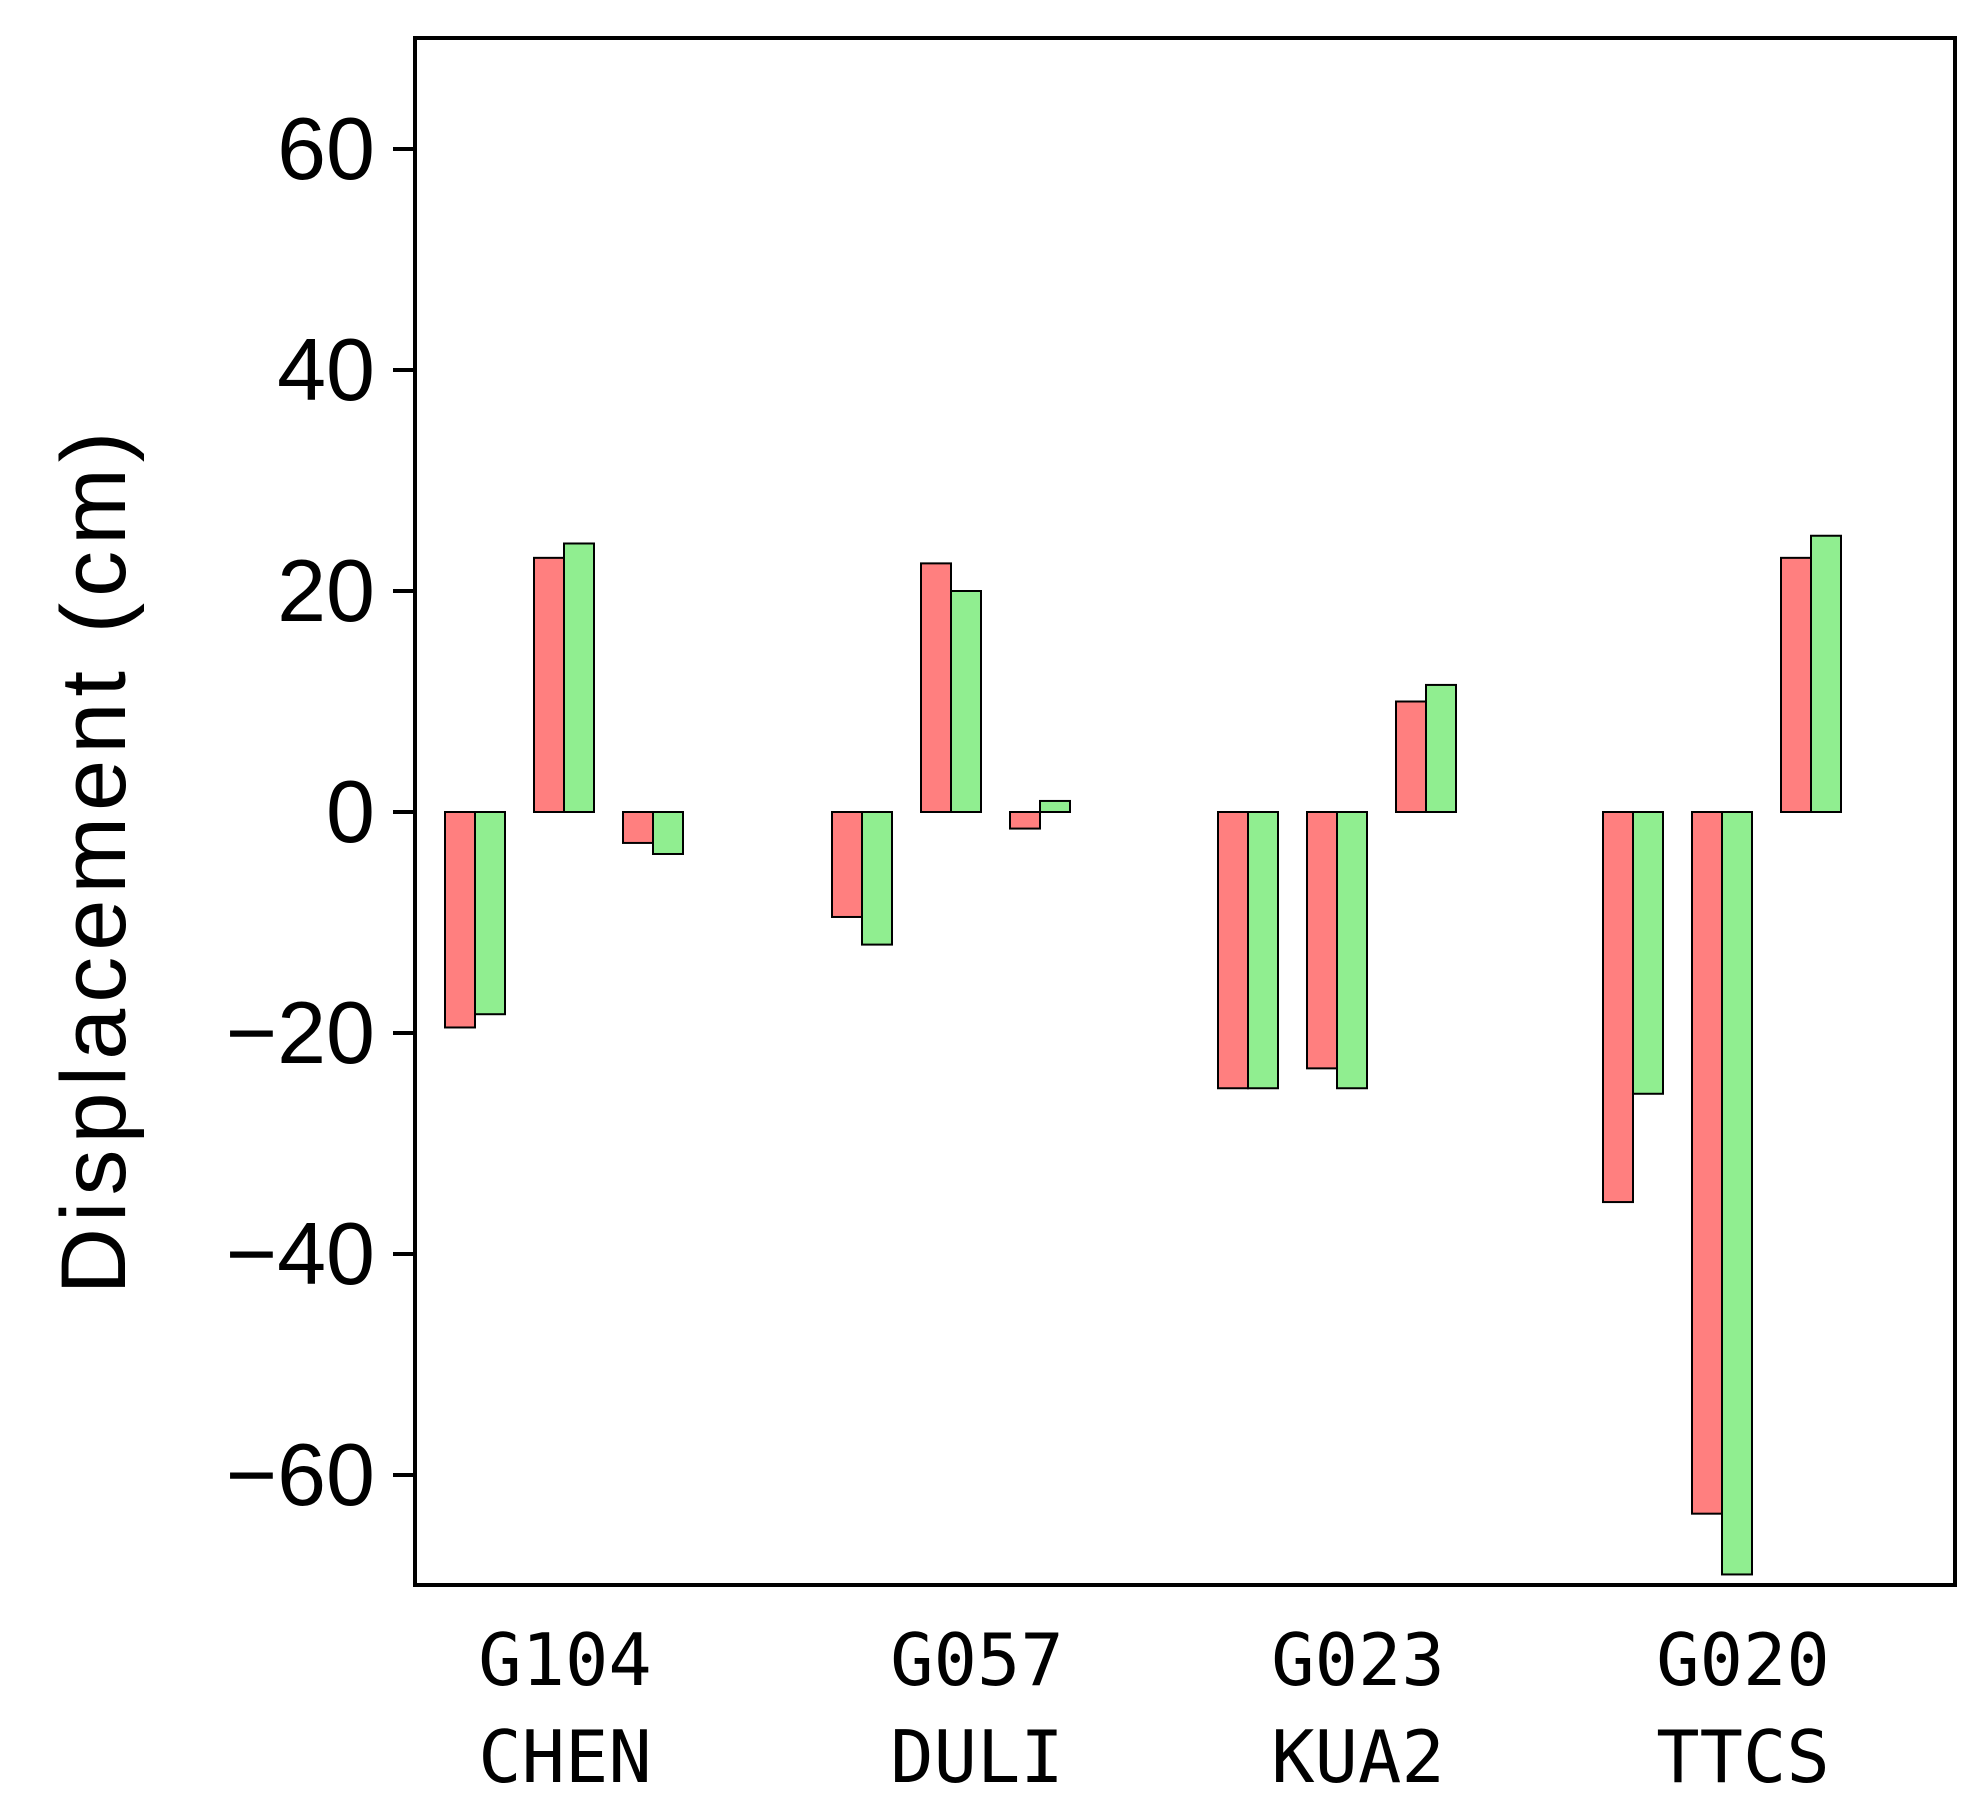  I want to click on x-category-label-station-id: G020, so click(1742, 1660).